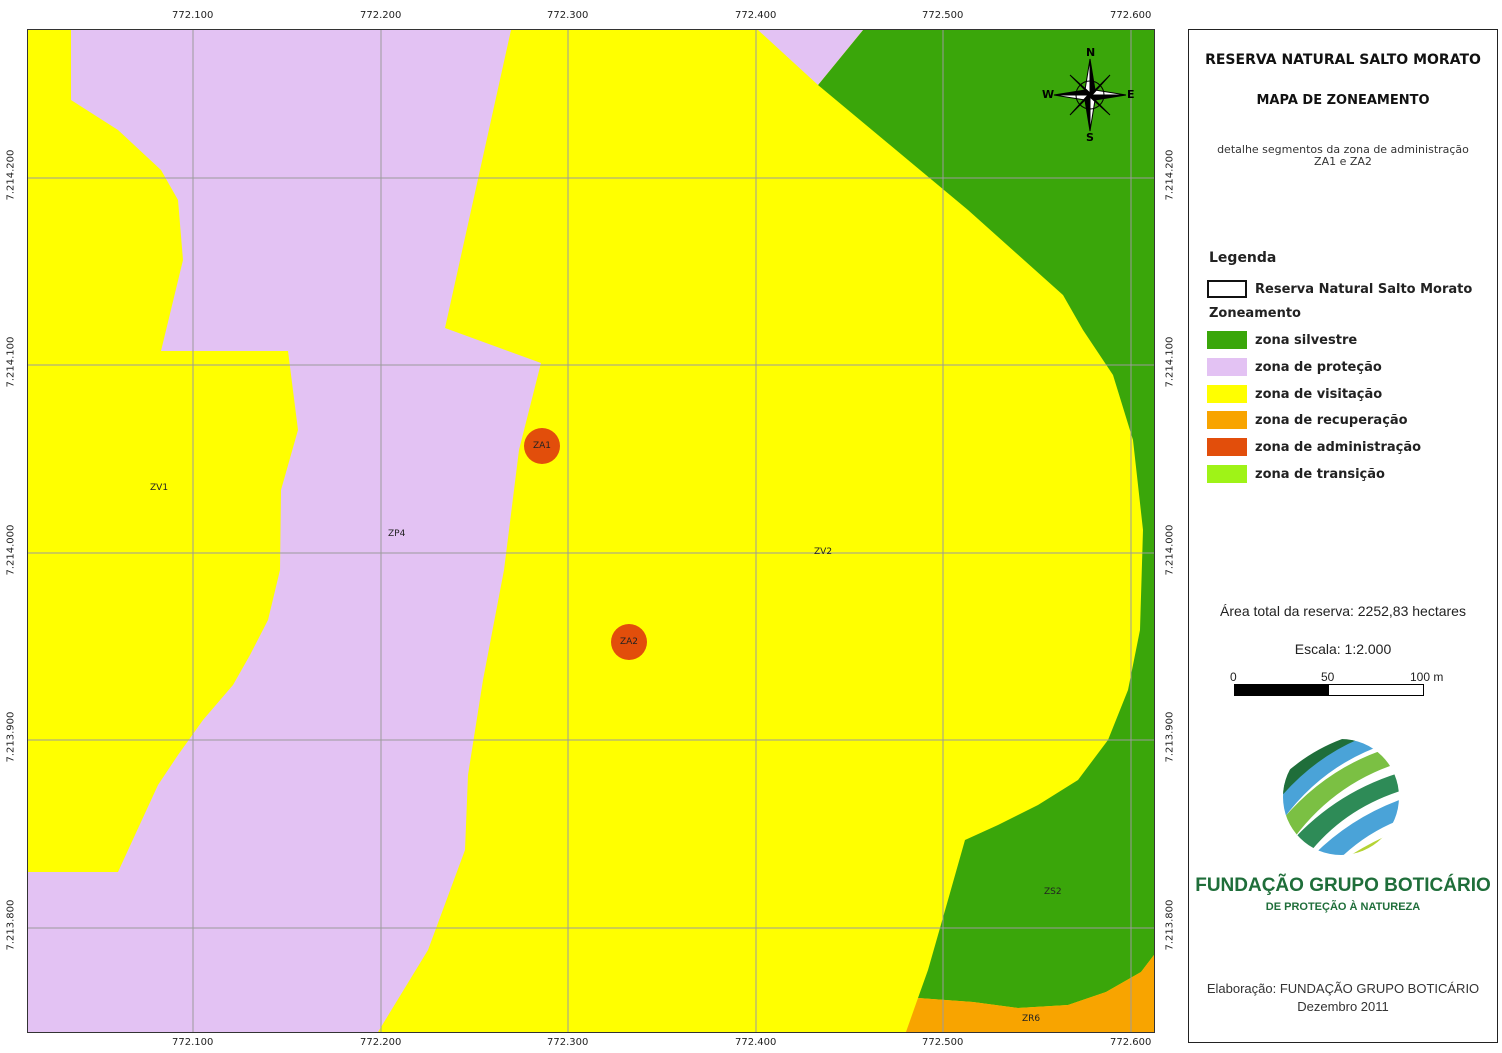 Image resolution: width=1502 pixels, height=1053 pixels. Describe the element at coordinates (1255, 313) in the screenshot. I see `legend-group-zoneamento: Zoneamento` at that location.